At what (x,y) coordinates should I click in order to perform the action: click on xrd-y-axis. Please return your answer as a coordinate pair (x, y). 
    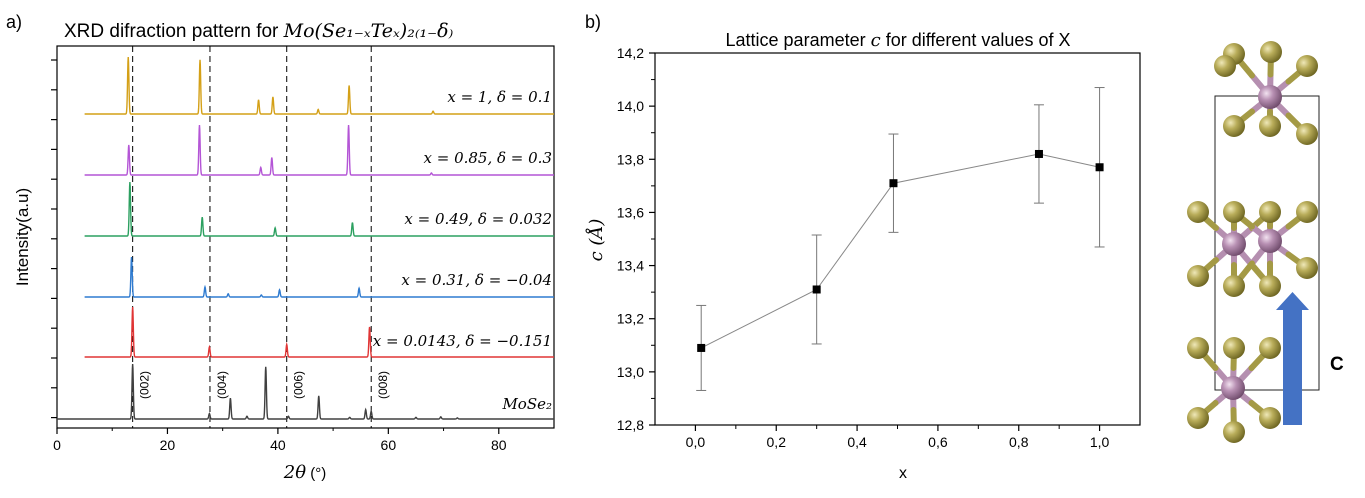
    Looking at the image, I should click on (54, 239).